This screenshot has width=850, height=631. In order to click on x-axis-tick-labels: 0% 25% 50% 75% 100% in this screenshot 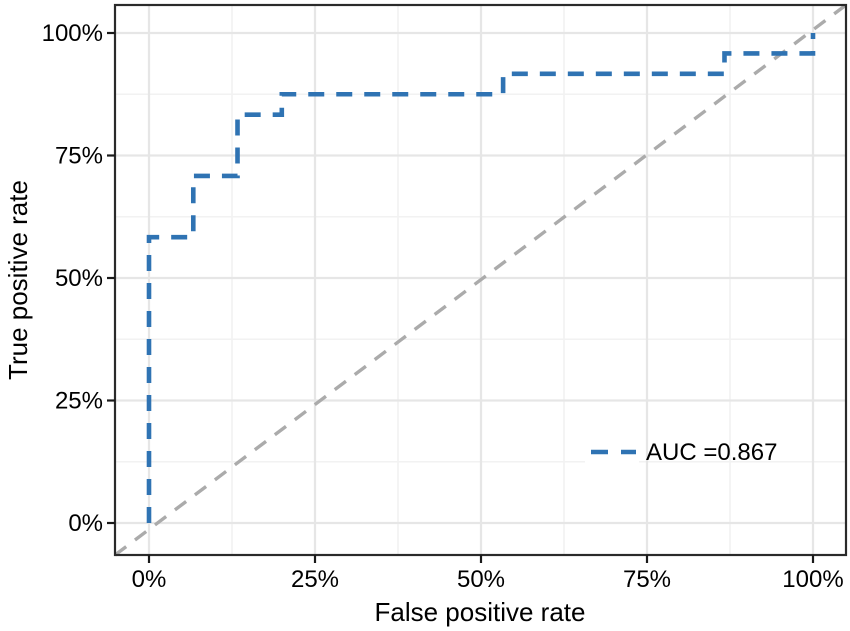, I will do `click(488, 579)`.